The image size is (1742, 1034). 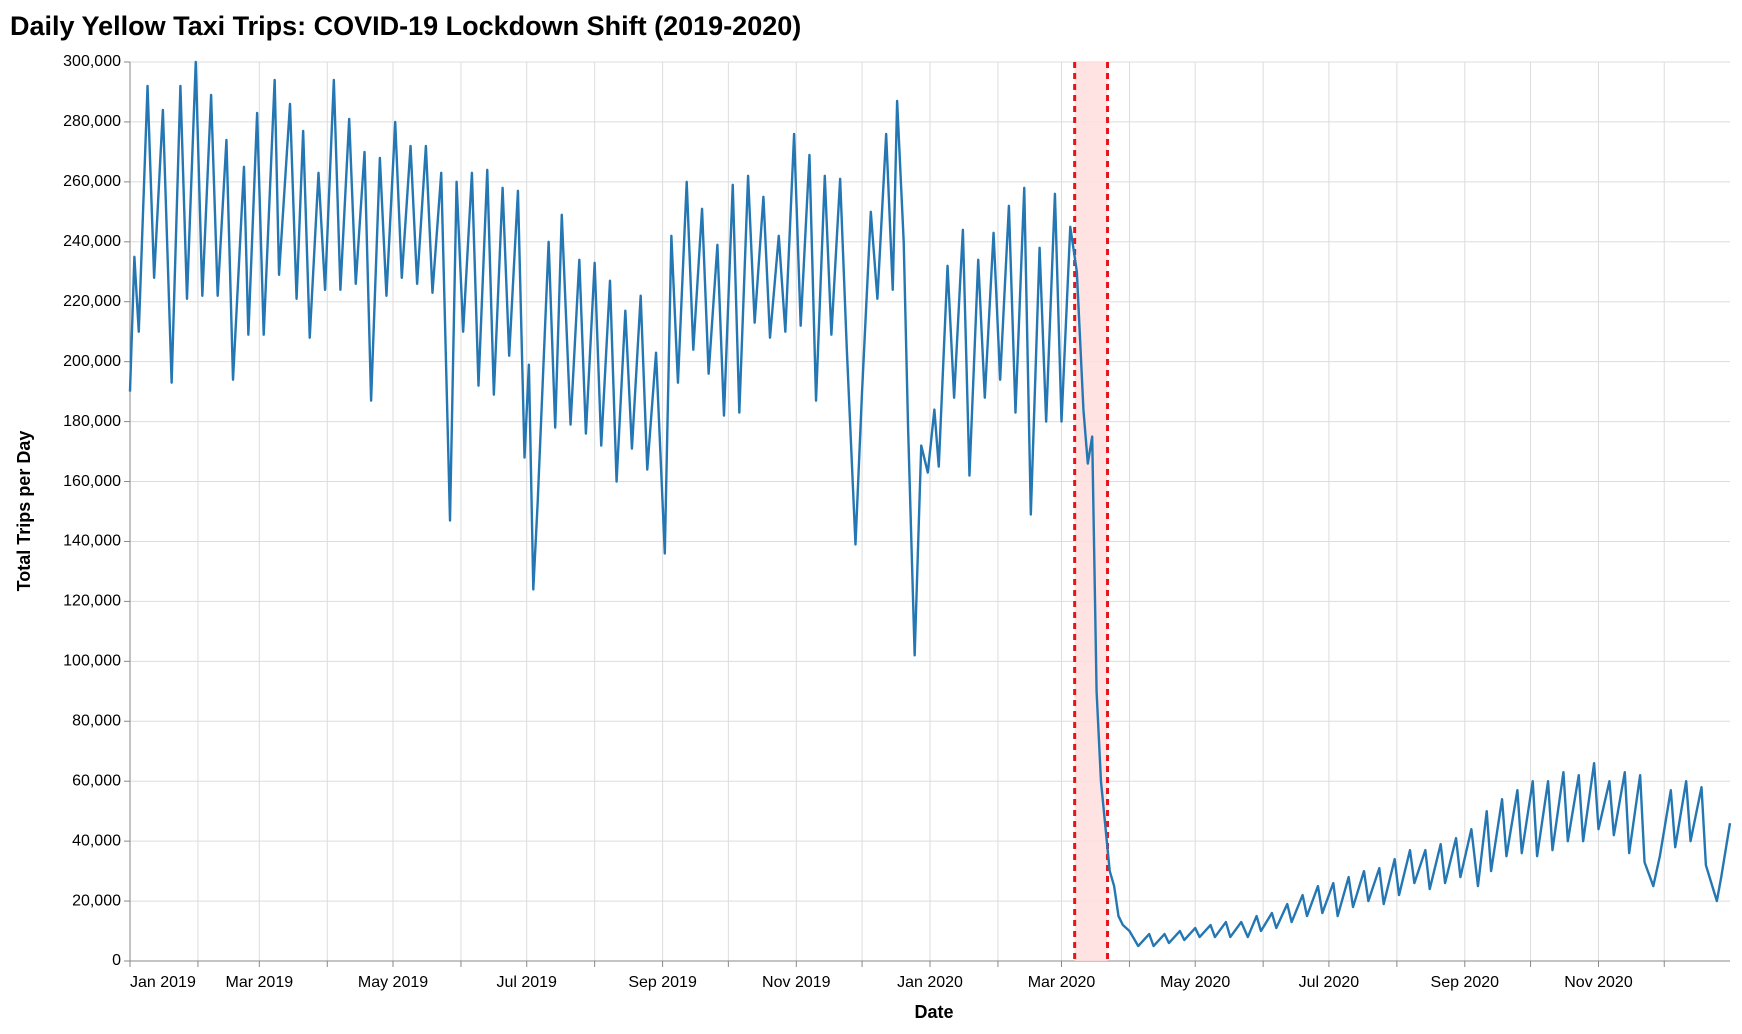 What do you see at coordinates (933, 1012) in the screenshot?
I see `x-axis-label: Date` at bounding box center [933, 1012].